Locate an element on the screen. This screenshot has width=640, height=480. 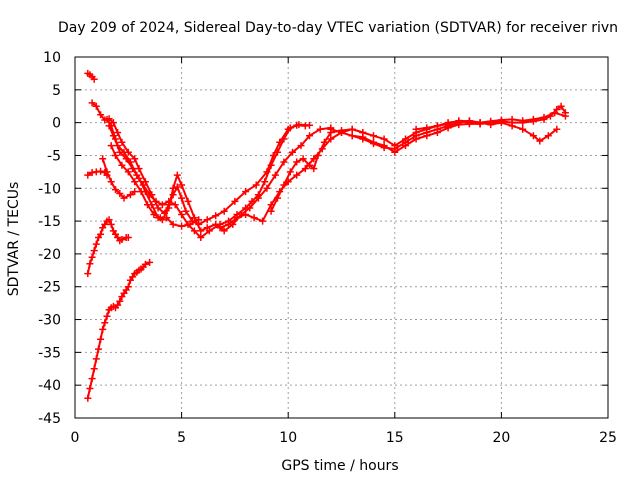
y-tick-label: 10 is located at coordinates (52, 58).